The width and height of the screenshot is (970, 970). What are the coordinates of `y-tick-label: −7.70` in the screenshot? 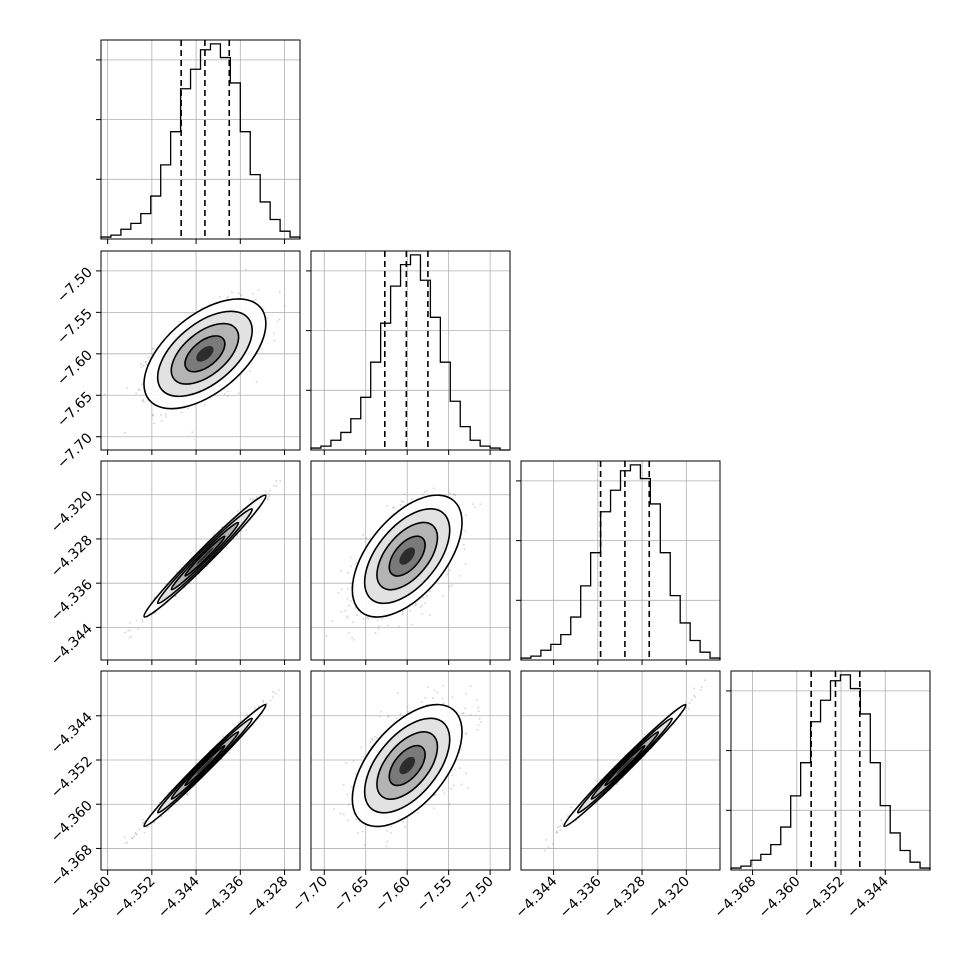 It's located at (75, 451).